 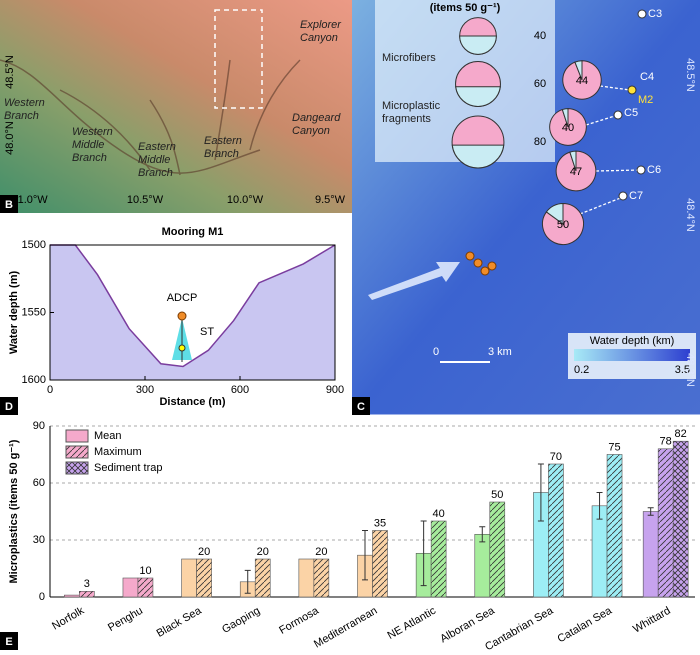 I want to click on value-label: 10, so click(x=145, y=571).